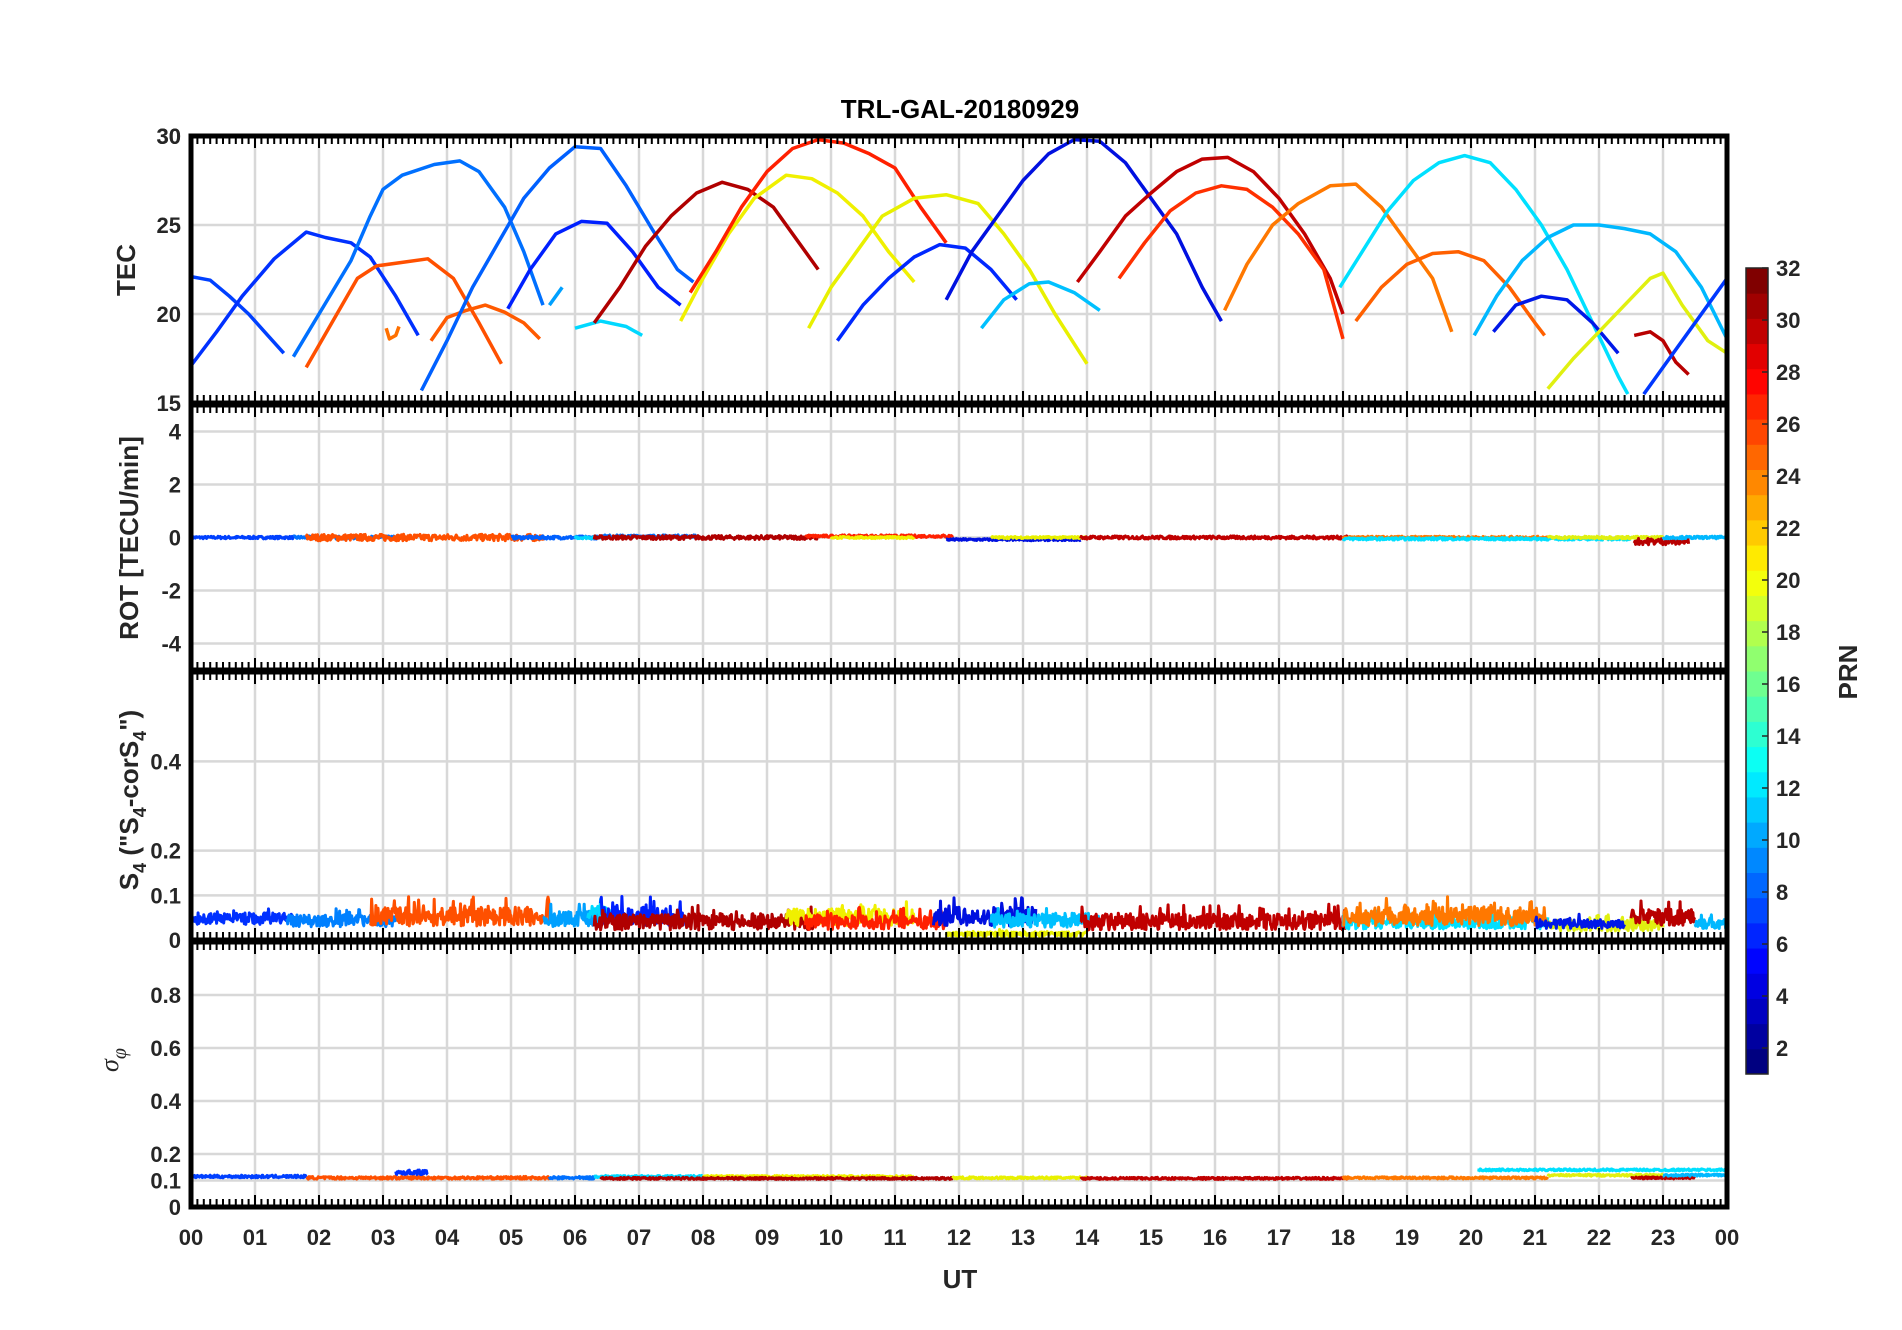  I want to click on colorbar-tick-label: 26, so click(1788, 424).